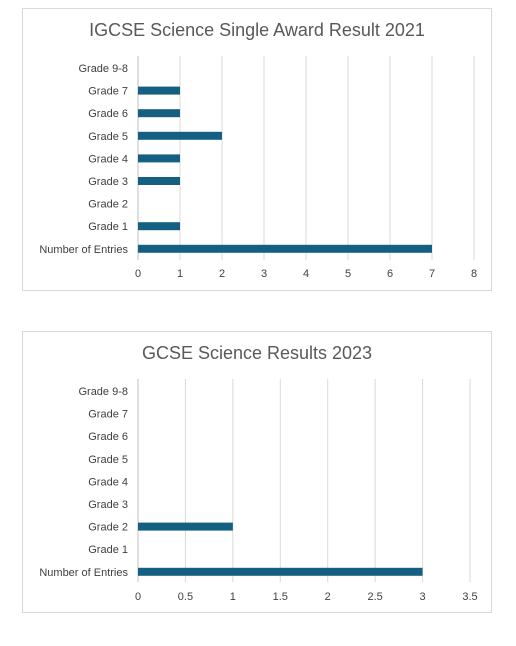  What do you see at coordinates (257, 353) in the screenshot?
I see `chart-title: GCSE Science Results 2023` at bounding box center [257, 353].